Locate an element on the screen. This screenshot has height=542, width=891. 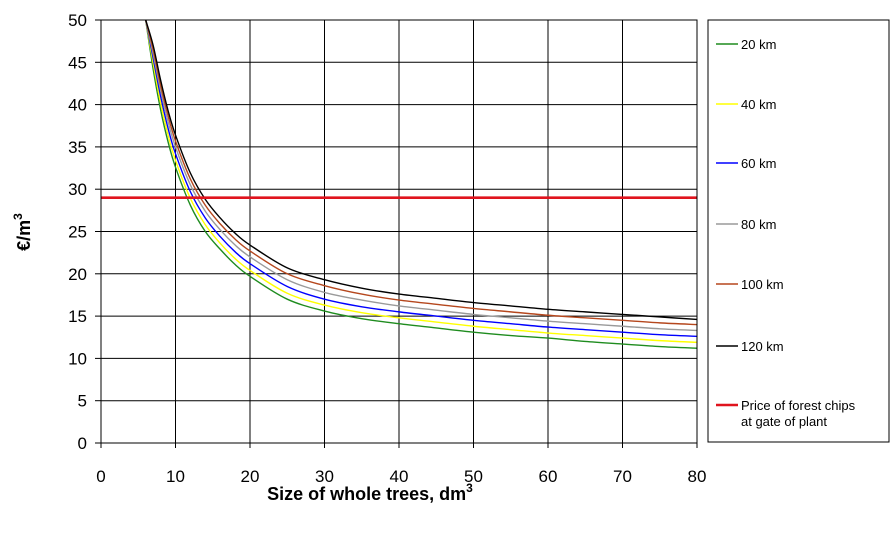
x-tick-label: 80 is located at coordinates (697, 476).